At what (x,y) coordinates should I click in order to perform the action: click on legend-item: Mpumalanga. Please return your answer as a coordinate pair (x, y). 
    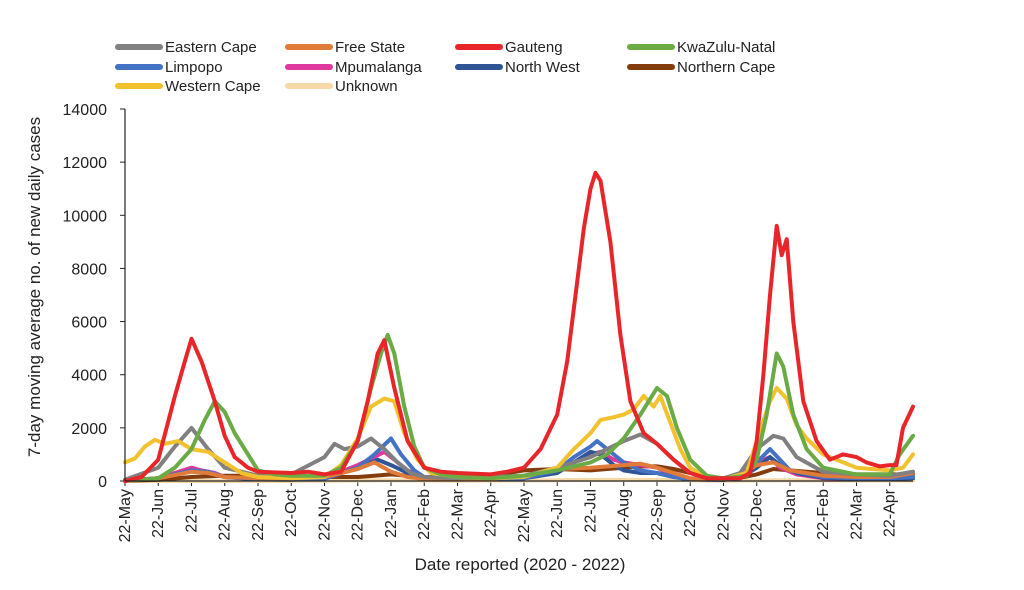
    Looking at the image, I should click on (353, 67).